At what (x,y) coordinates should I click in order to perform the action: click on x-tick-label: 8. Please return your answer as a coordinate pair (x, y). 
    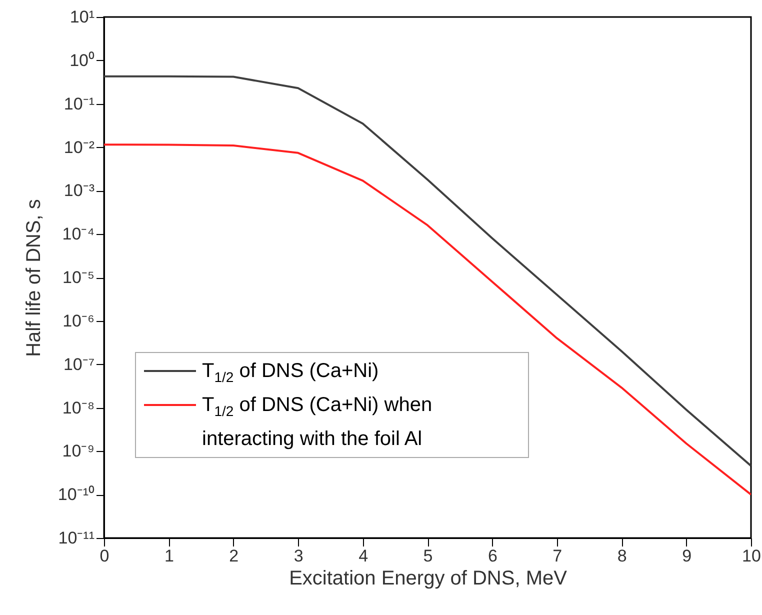
    Looking at the image, I should click on (622, 556).